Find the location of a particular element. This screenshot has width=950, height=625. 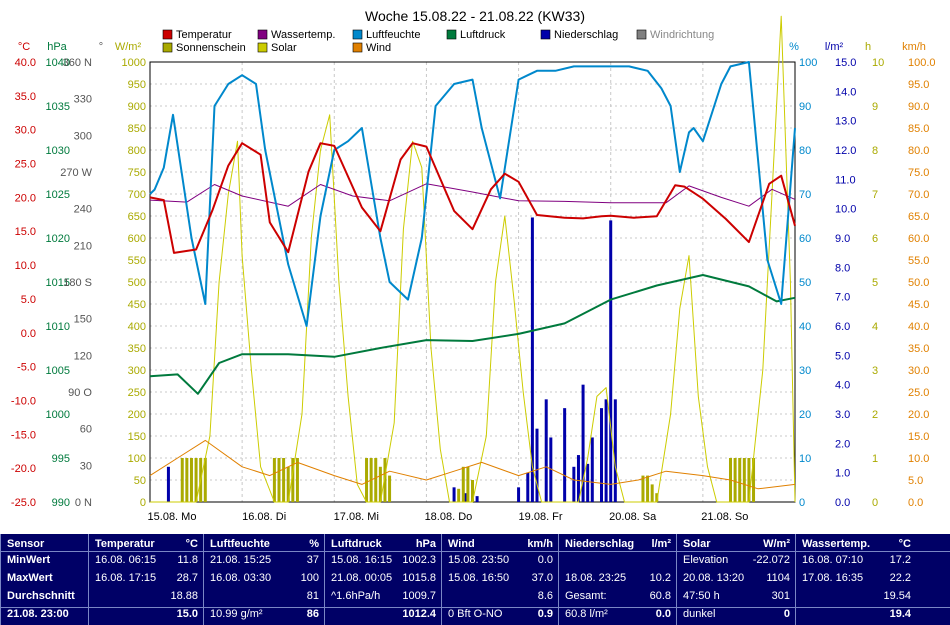

series-line-wind is located at coordinates (472, 464).